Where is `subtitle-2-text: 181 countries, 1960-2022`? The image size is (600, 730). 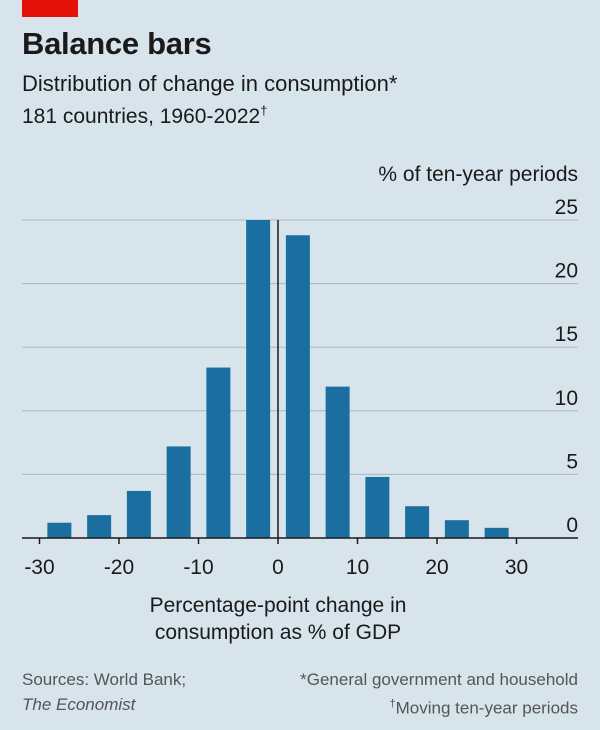
subtitle-2-text: 181 countries, 1960-2022 is located at coordinates (141, 116).